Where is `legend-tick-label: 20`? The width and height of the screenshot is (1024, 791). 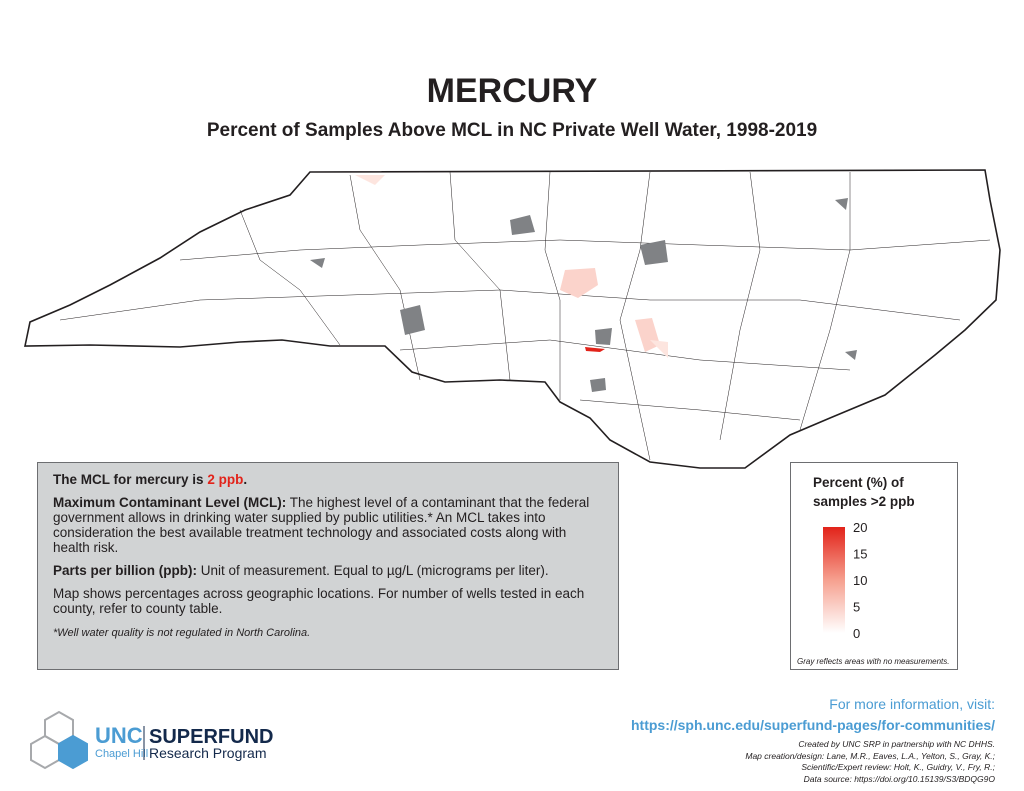 legend-tick-label: 20 is located at coordinates (860, 527).